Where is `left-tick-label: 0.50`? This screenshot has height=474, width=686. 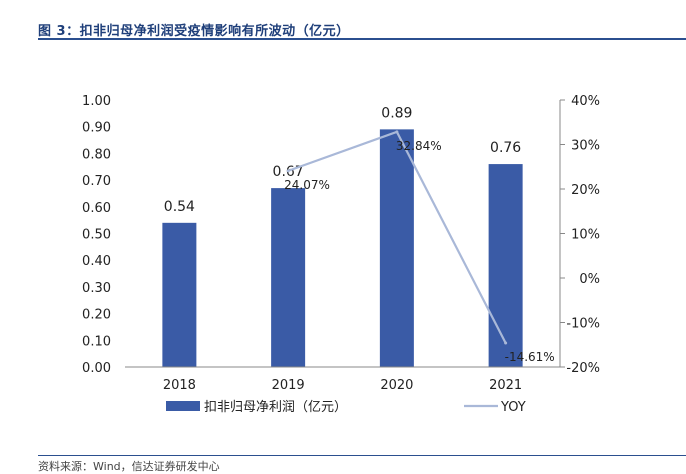
left-tick-label: 0.50 is located at coordinates (96, 235).